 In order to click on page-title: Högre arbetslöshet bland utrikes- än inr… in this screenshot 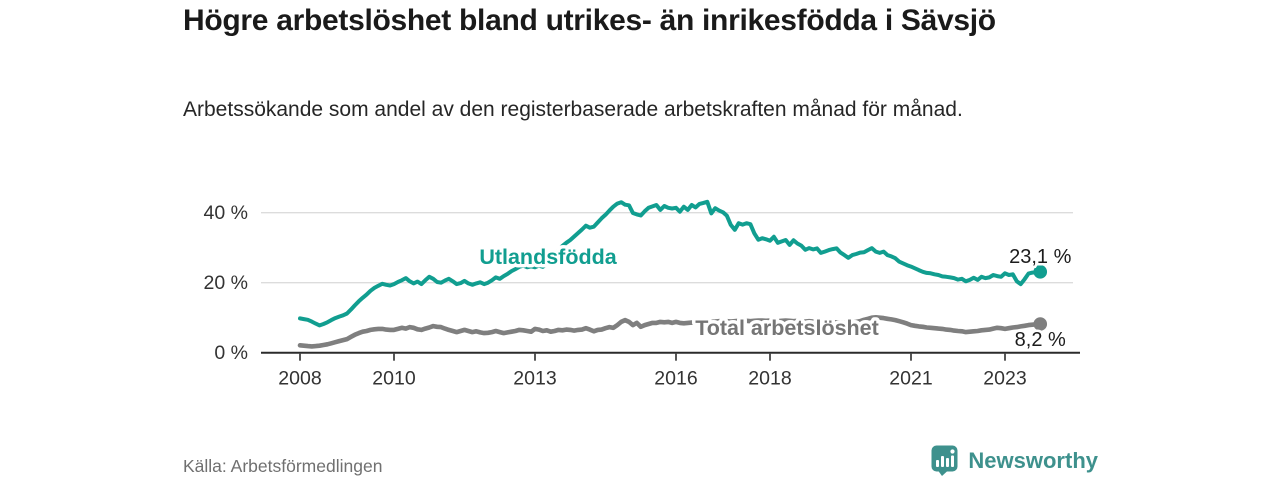, I will do `click(589, 20)`.